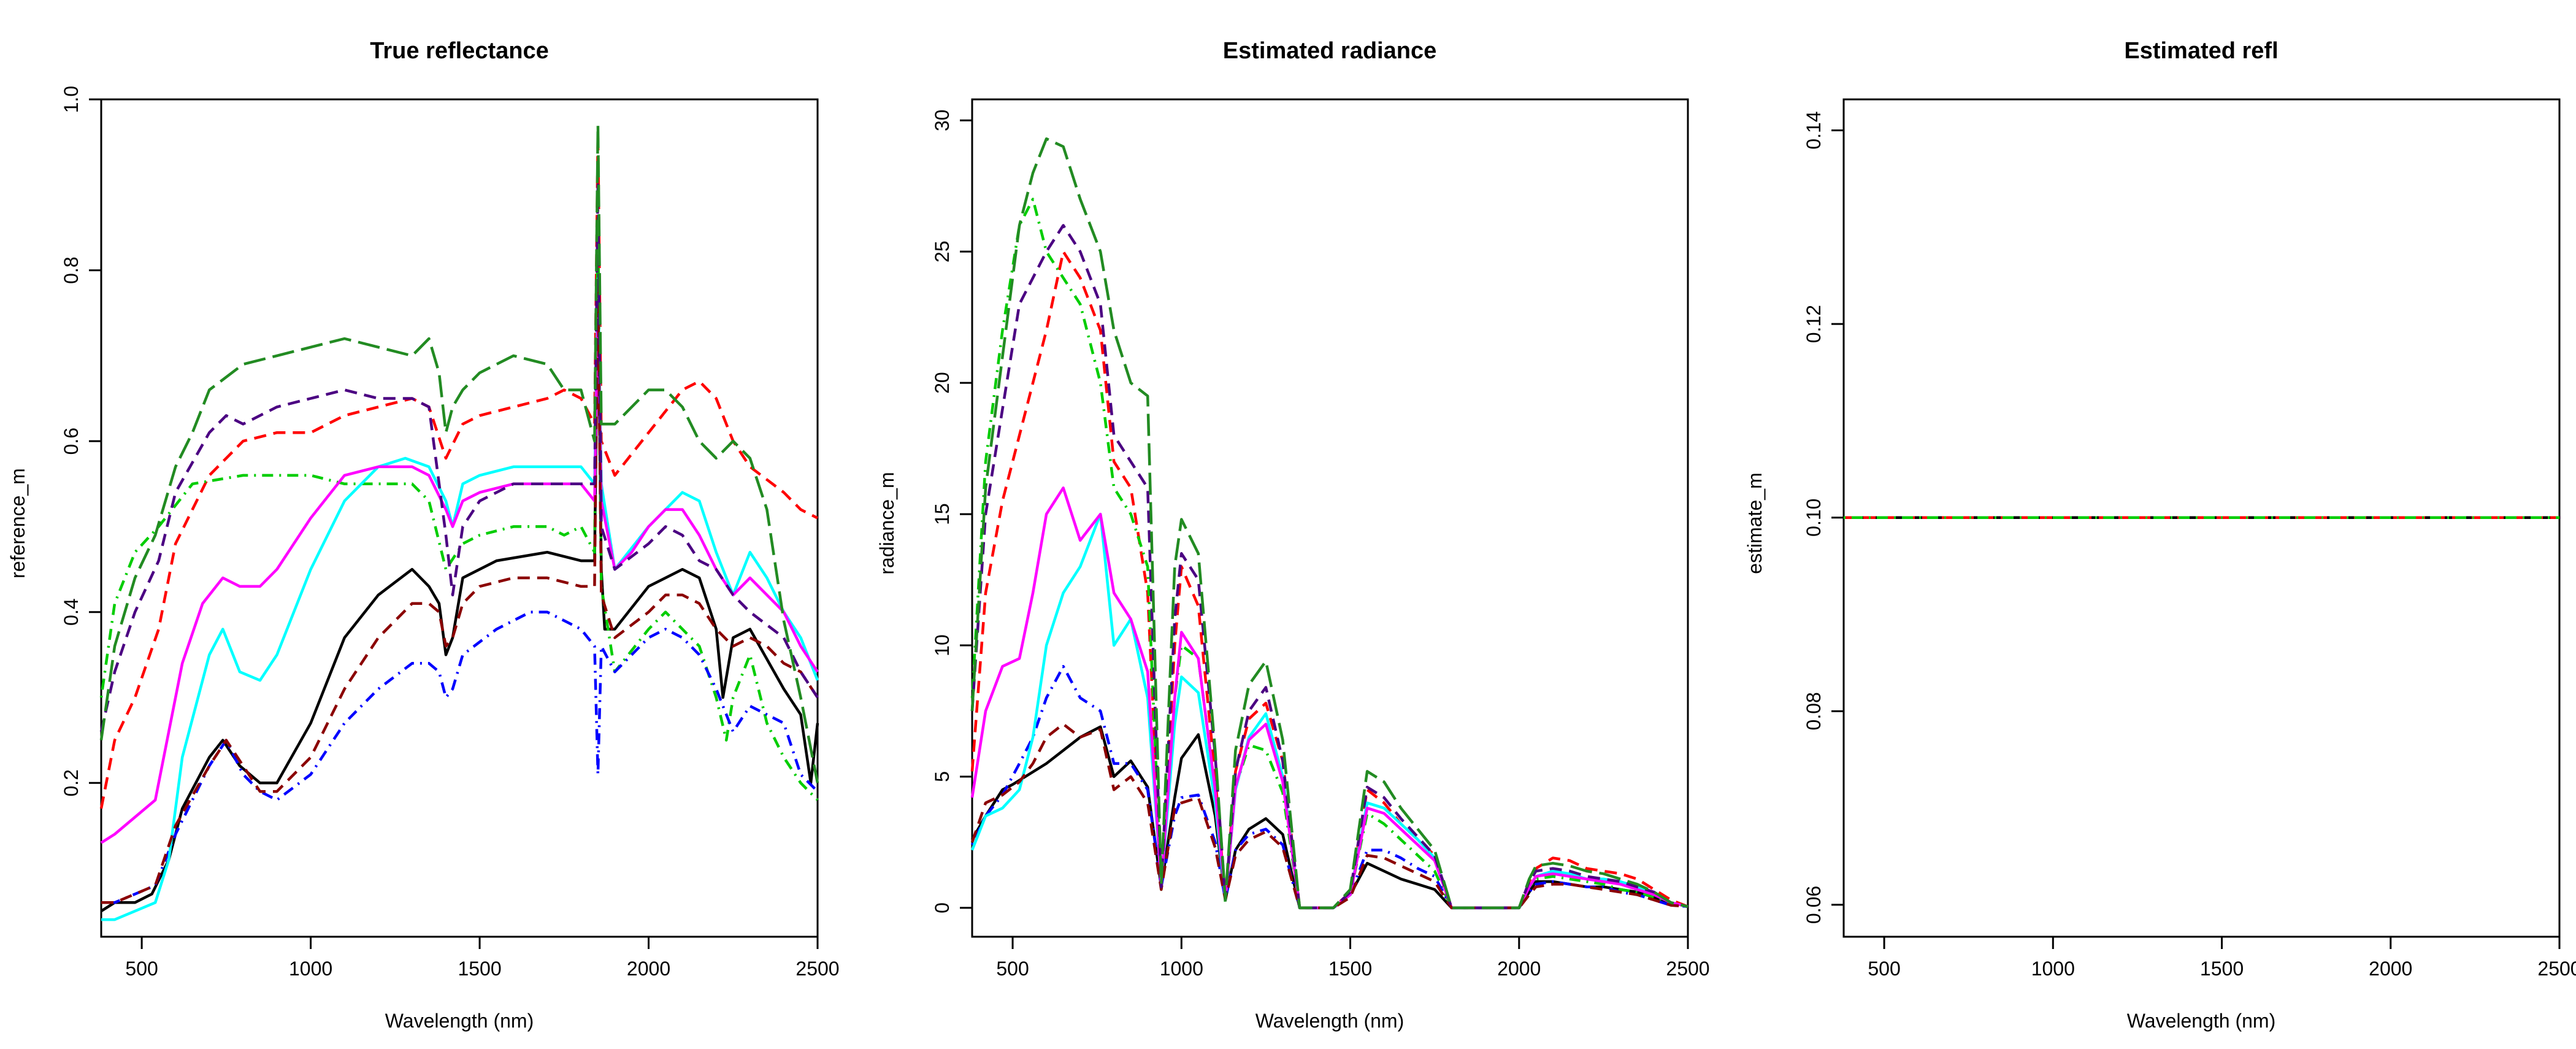 Image resolution: width=2576 pixels, height=1049 pixels. Describe the element at coordinates (942, 907) in the screenshot. I see `y-tick-label: 0` at that location.